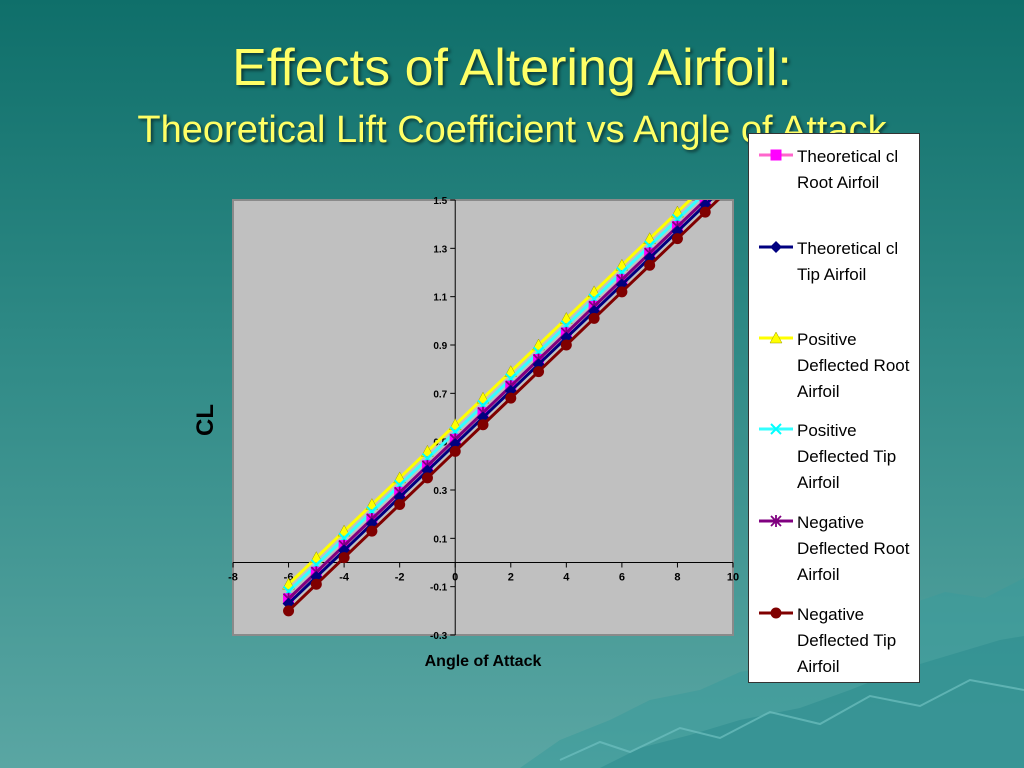  What do you see at coordinates (566, 578) in the screenshot?
I see `x-tick-label: 4` at bounding box center [566, 578].